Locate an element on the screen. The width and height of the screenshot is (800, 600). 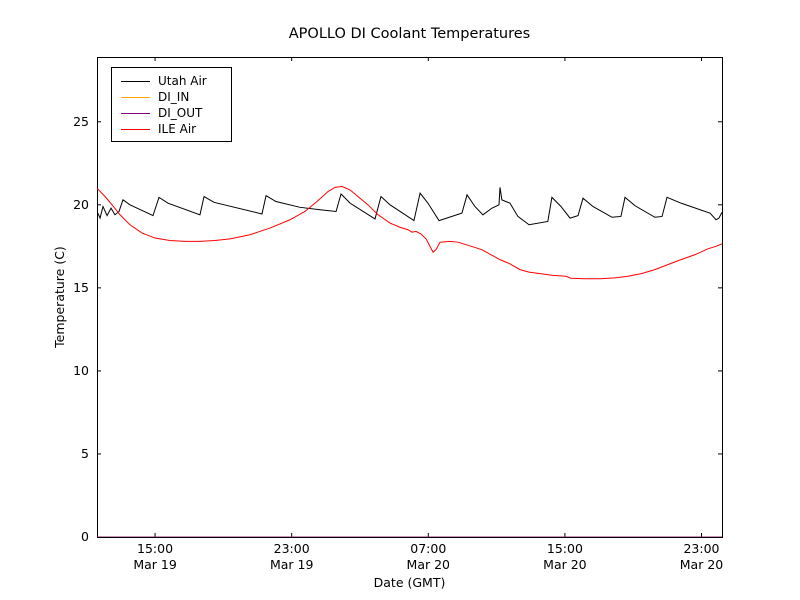
chart-title: APOLLO DI Coolant Temperatures is located at coordinates (409, 34).